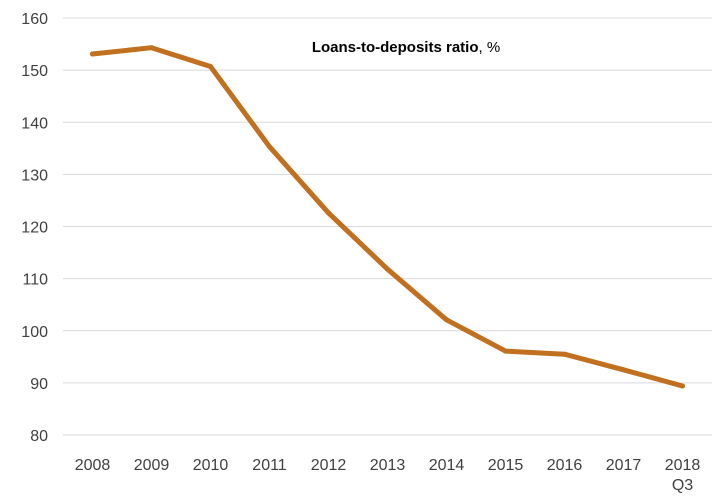 The height and width of the screenshot is (497, 718). Describe the element at coordinates (92, 54) in the screenshot. I see `data-point-2008` at that location.